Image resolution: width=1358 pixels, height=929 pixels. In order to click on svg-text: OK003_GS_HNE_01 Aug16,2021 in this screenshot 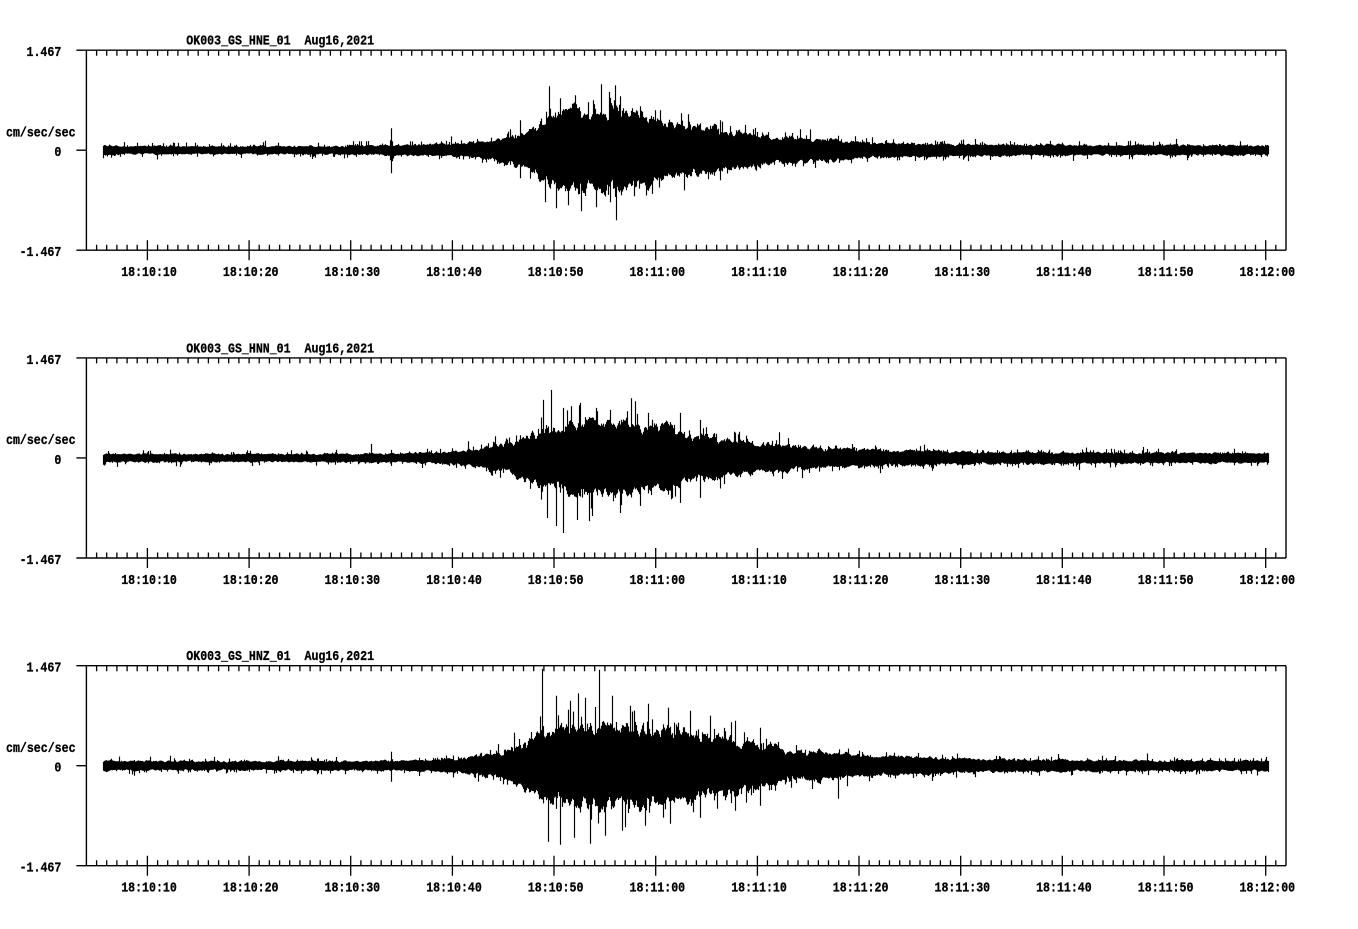, I will do `click(280, 41)`.